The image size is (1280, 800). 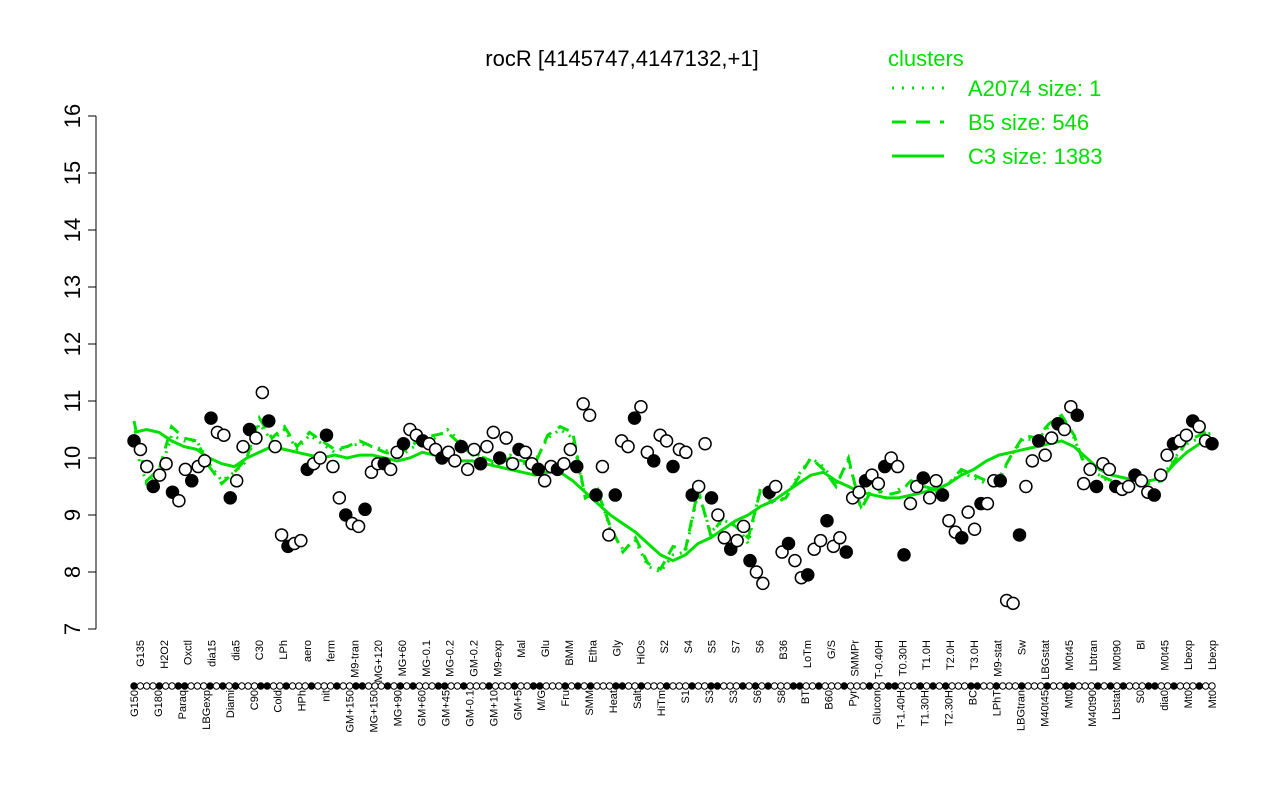 What do you see at coordinates (475, 658) in the screenshot?
I see `x-tick-label-top: GM-0.2` at bounding box center [475, 658].